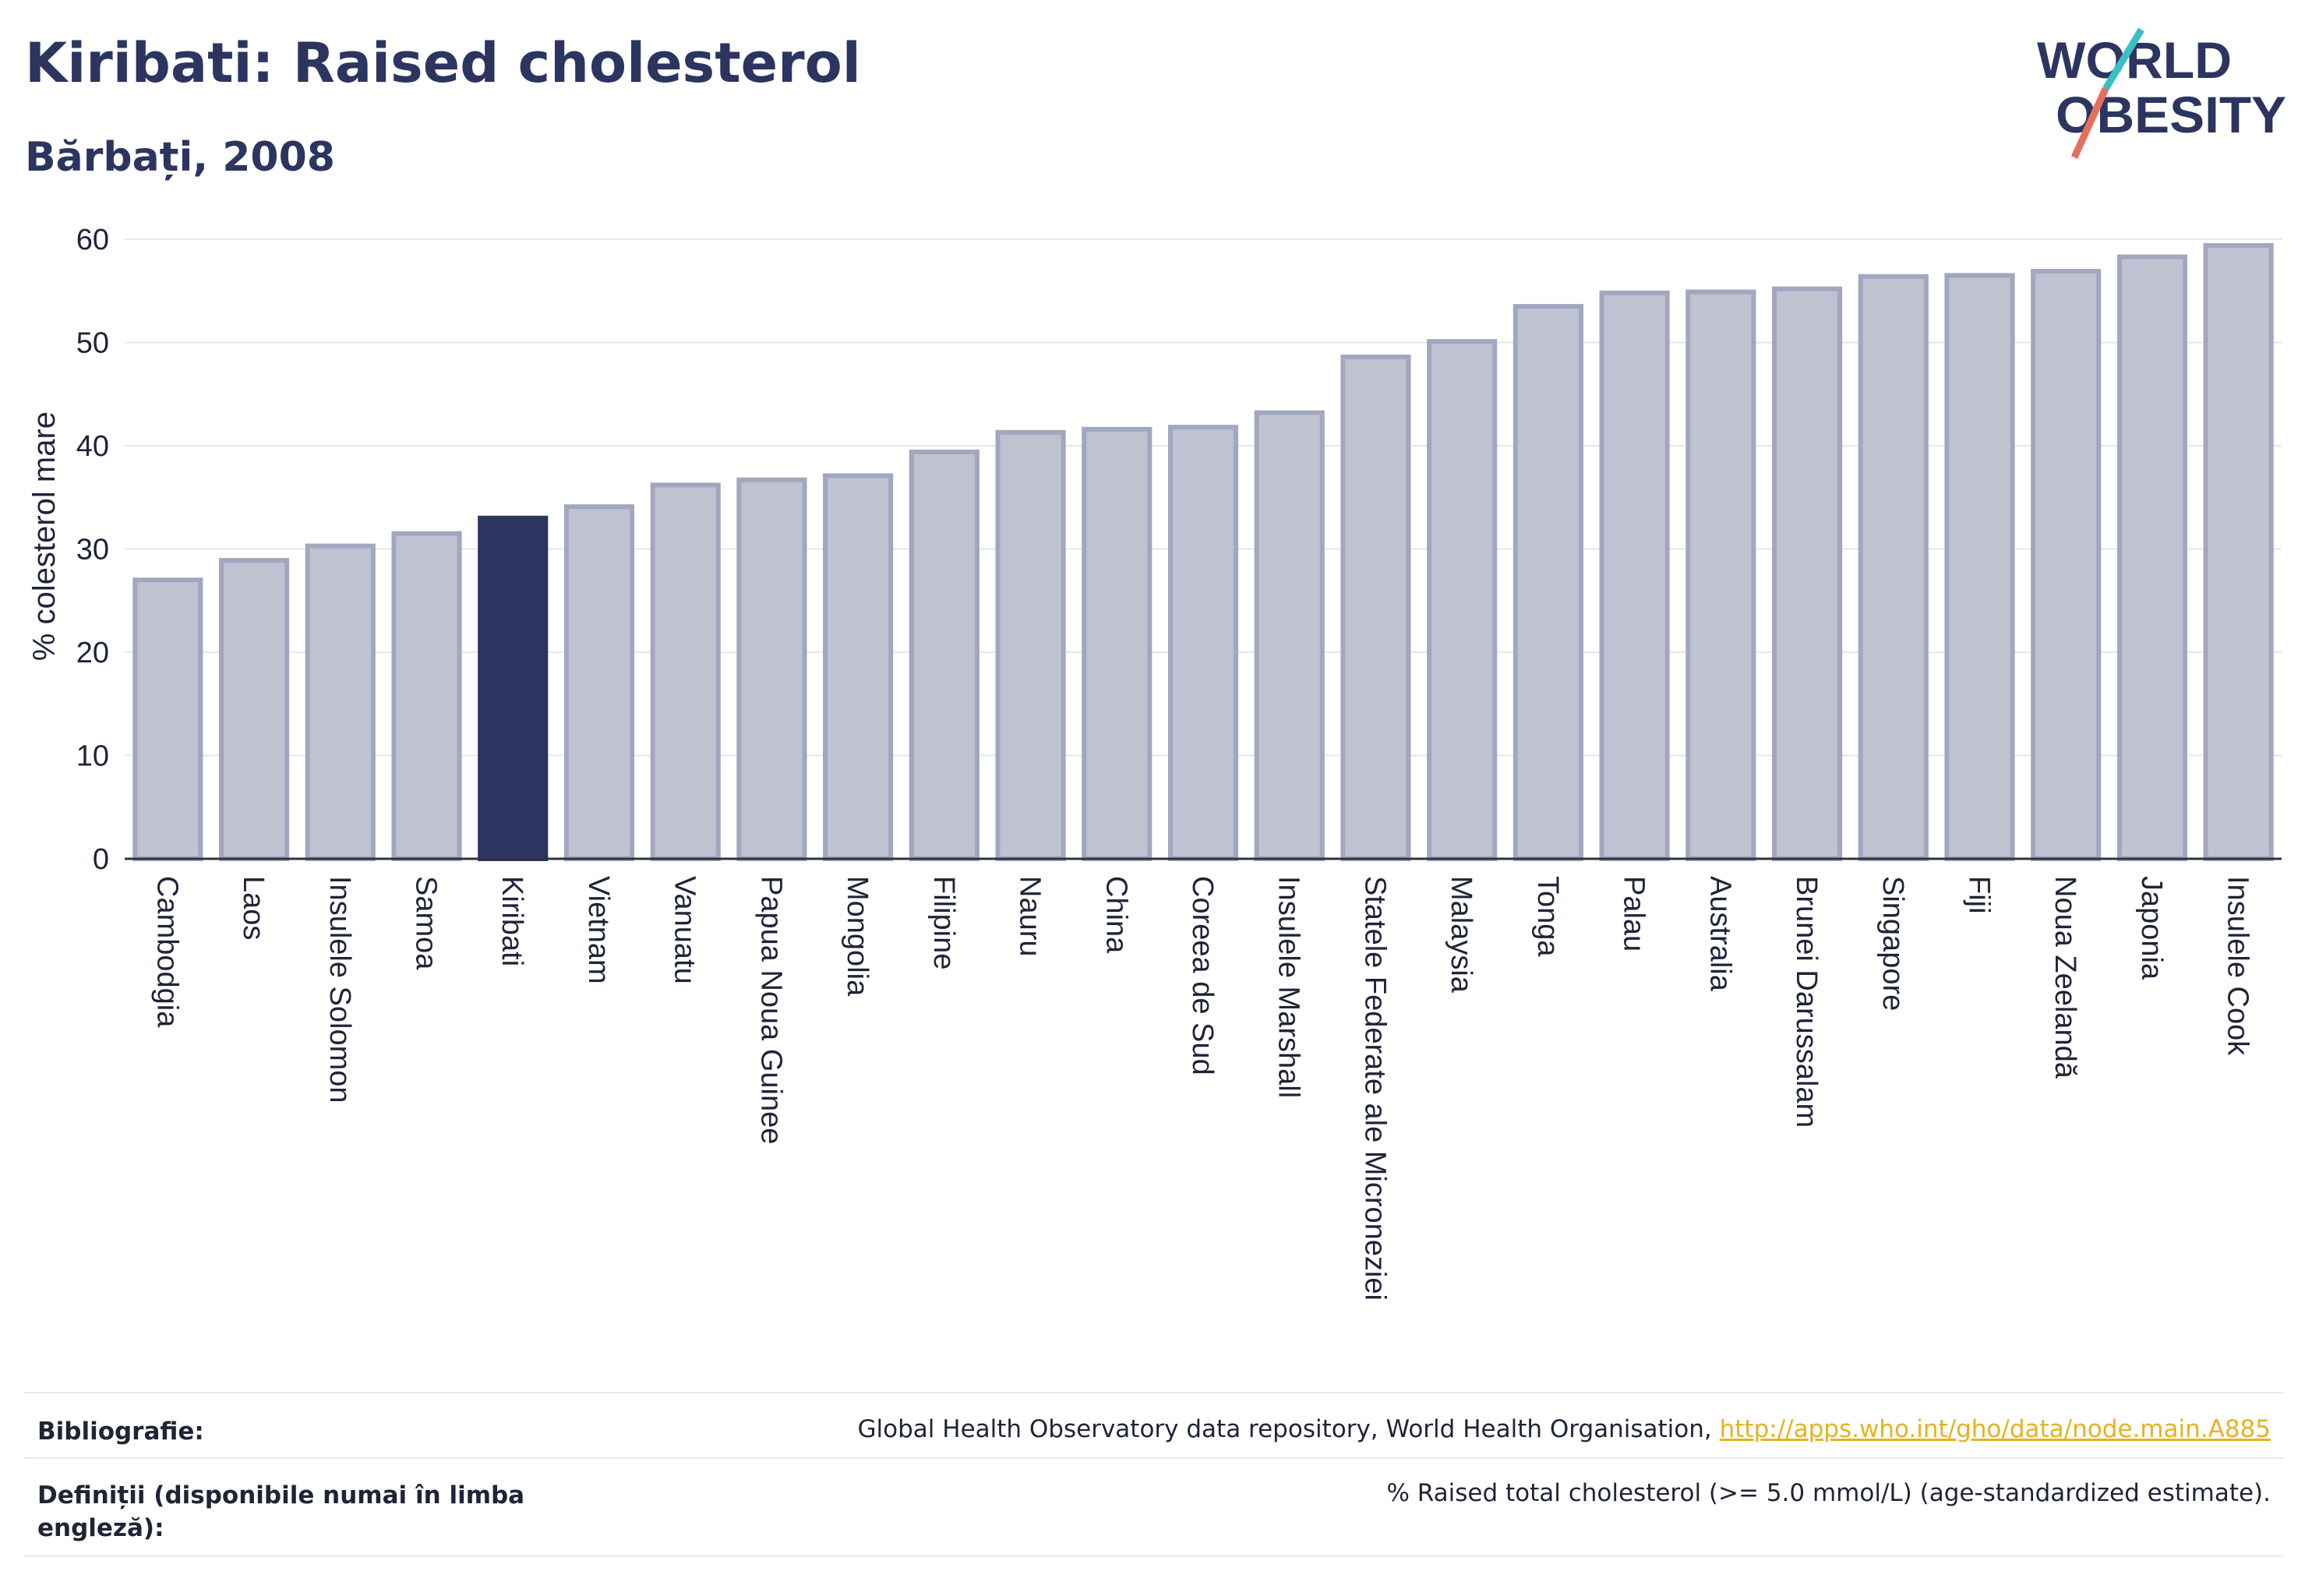 Image resolution: width=2305 pixels, height=1596 pixels. Describe the element at coordinates (1461, 935) in the screenshot. I see `x-tick-label: Malaysia` at that location.